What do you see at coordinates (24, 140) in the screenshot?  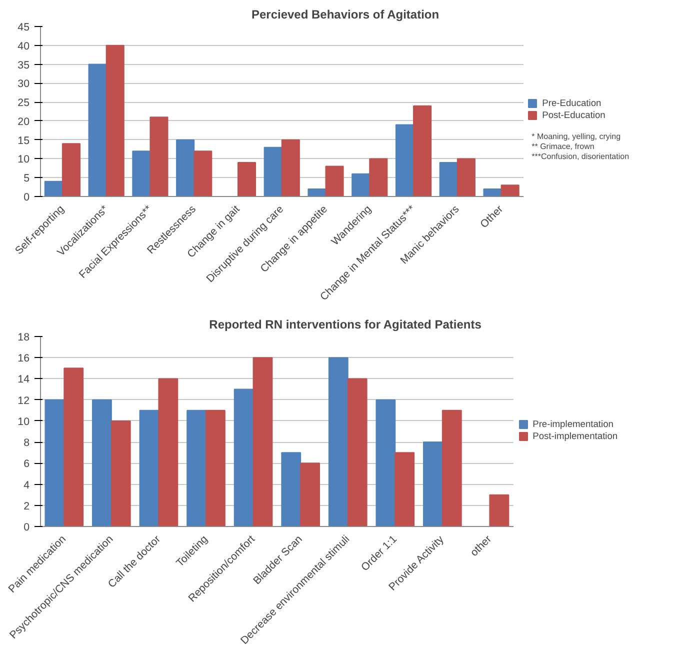 I see `y-tick-label: 15` at bounding box center [24, 140].